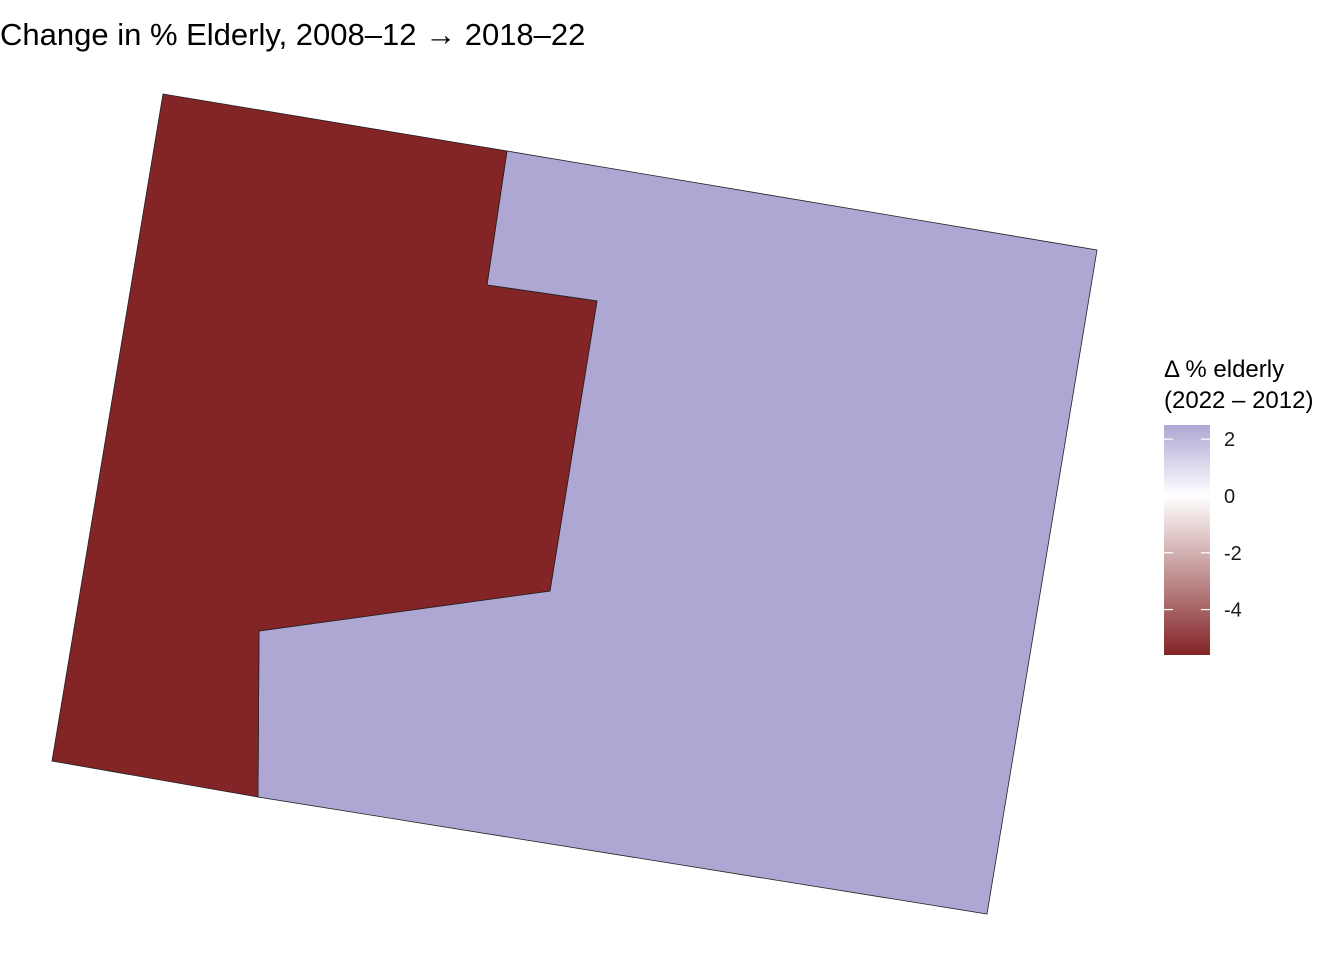  Describe the element at coordinates (1233, 611) in the screenshot. I see `legend-tick-label: -4` at that location.